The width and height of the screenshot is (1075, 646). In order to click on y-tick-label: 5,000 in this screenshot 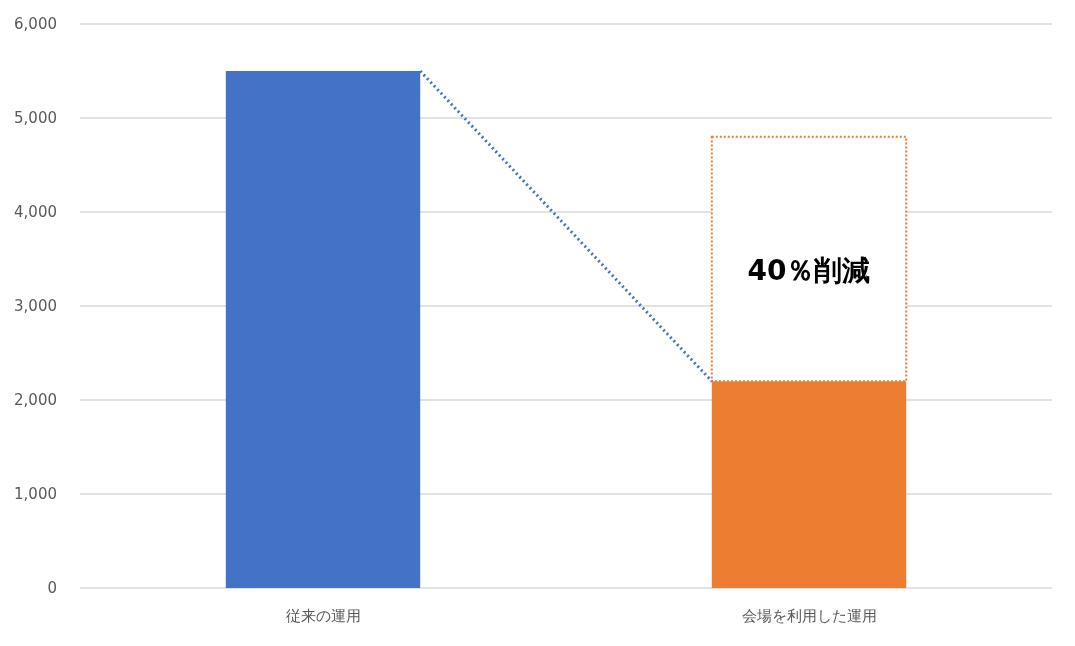, I will do `click(35, 118)`.